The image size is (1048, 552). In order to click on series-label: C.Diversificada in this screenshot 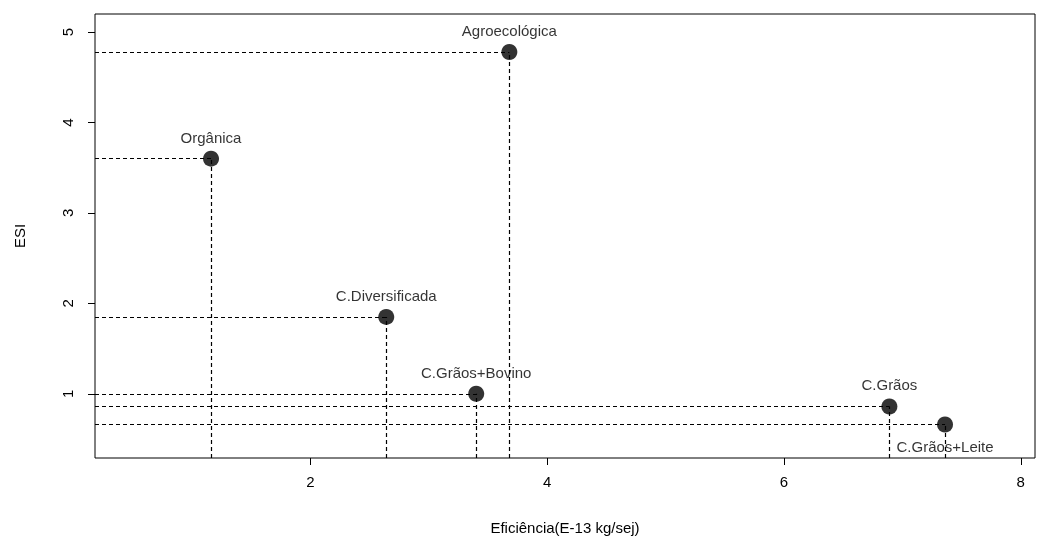, I will do `click(386, 295)`.